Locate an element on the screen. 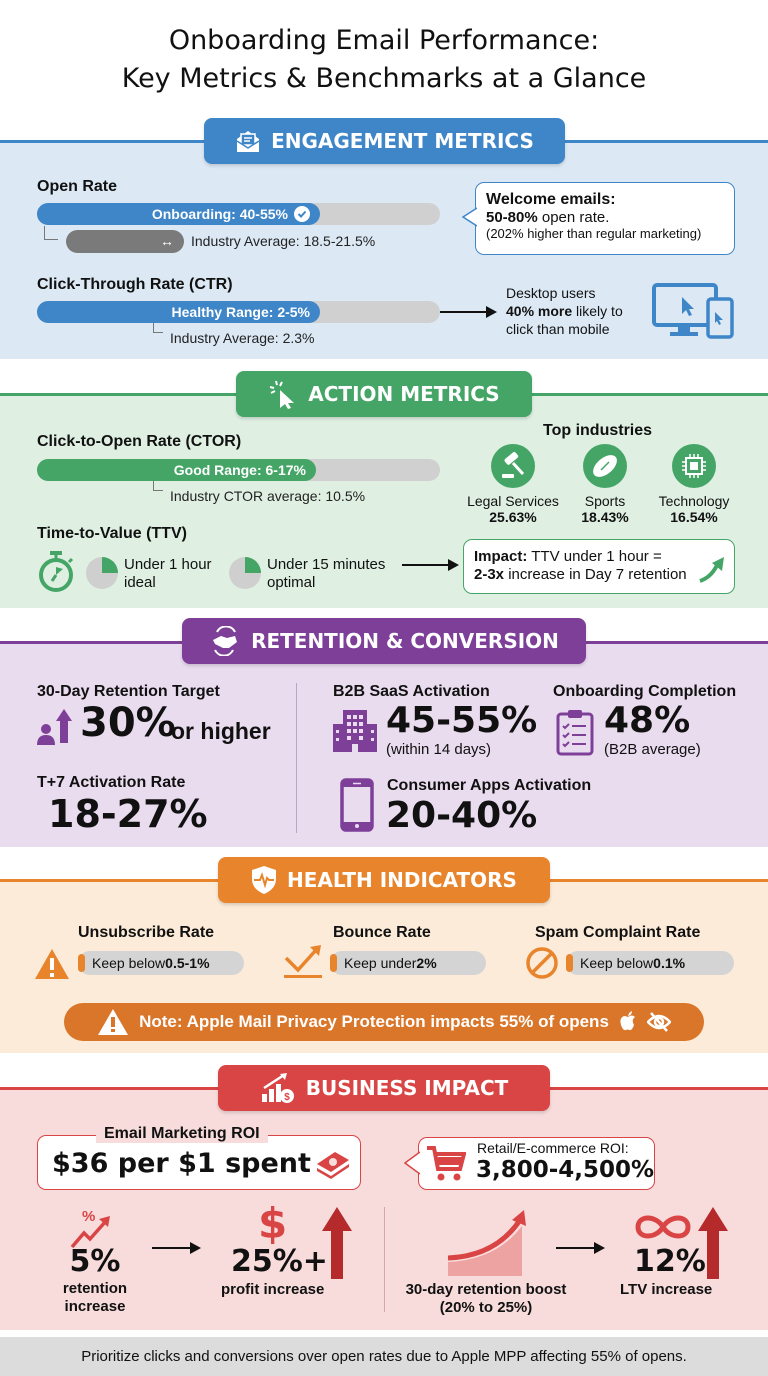  handshake-icon is located at coordinates (225, 641).